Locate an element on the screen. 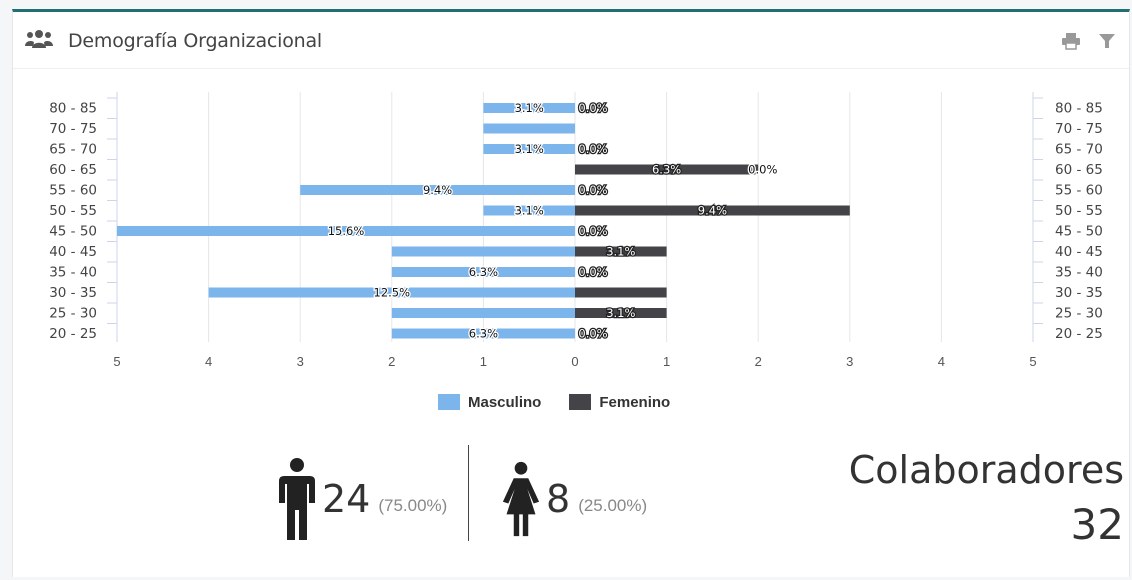  print-icon is located at coordinates (1071, 41).